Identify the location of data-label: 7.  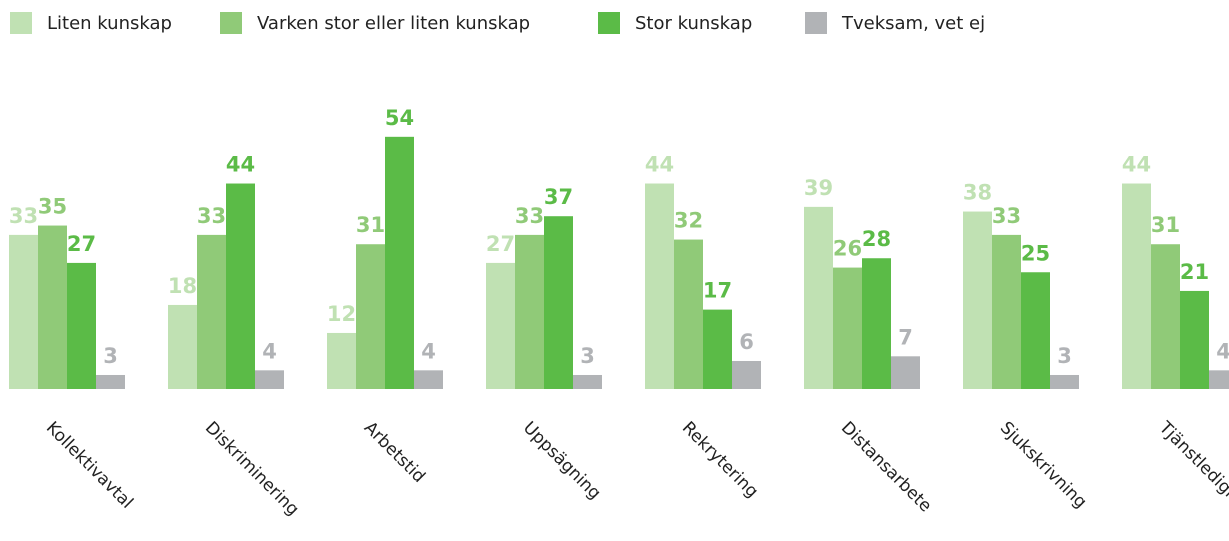
(905, 337).